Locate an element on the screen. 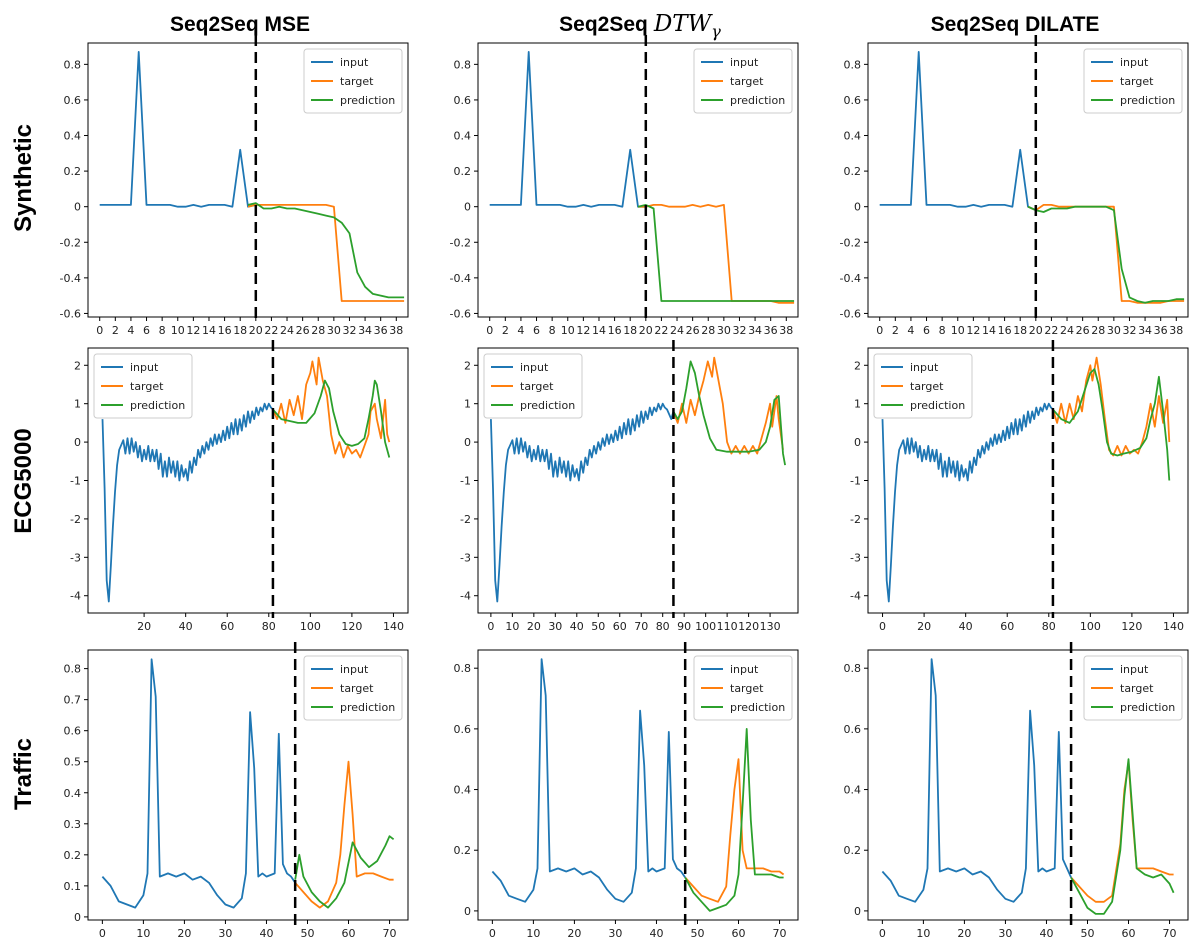  y-tick-label: 0.2 is located at coordinates (463, 850).